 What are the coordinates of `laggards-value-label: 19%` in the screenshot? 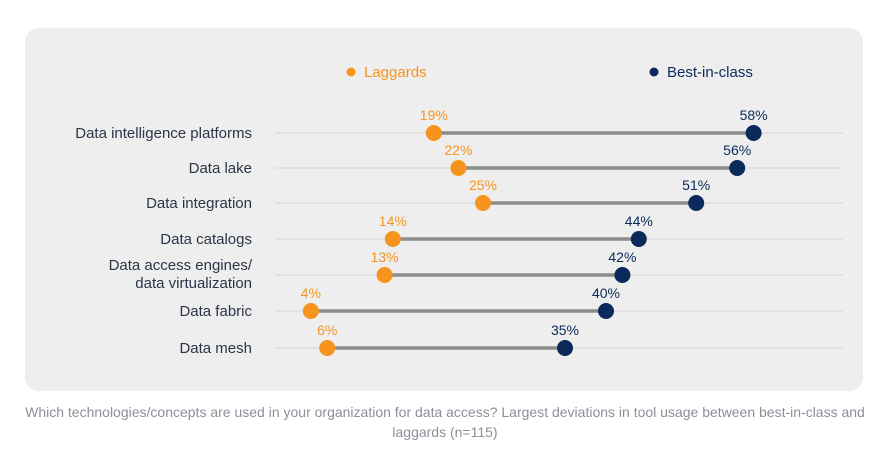 It's located at (434, 115).